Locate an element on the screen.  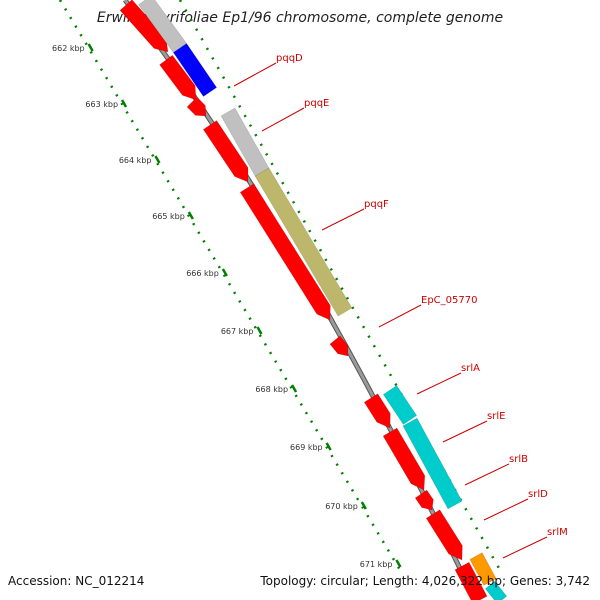
gene-label-pqqd: pqqD is located at coordinates (289, 58).